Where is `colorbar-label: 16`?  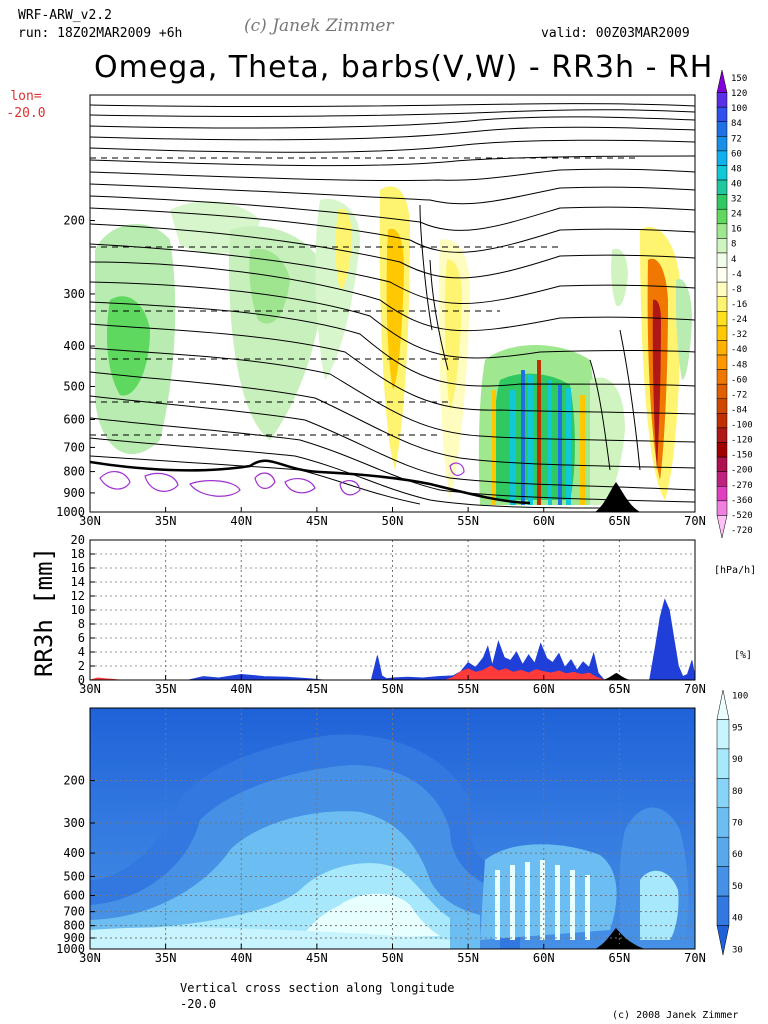 colorbar-label: 16 is located at coordinates (736, 230).